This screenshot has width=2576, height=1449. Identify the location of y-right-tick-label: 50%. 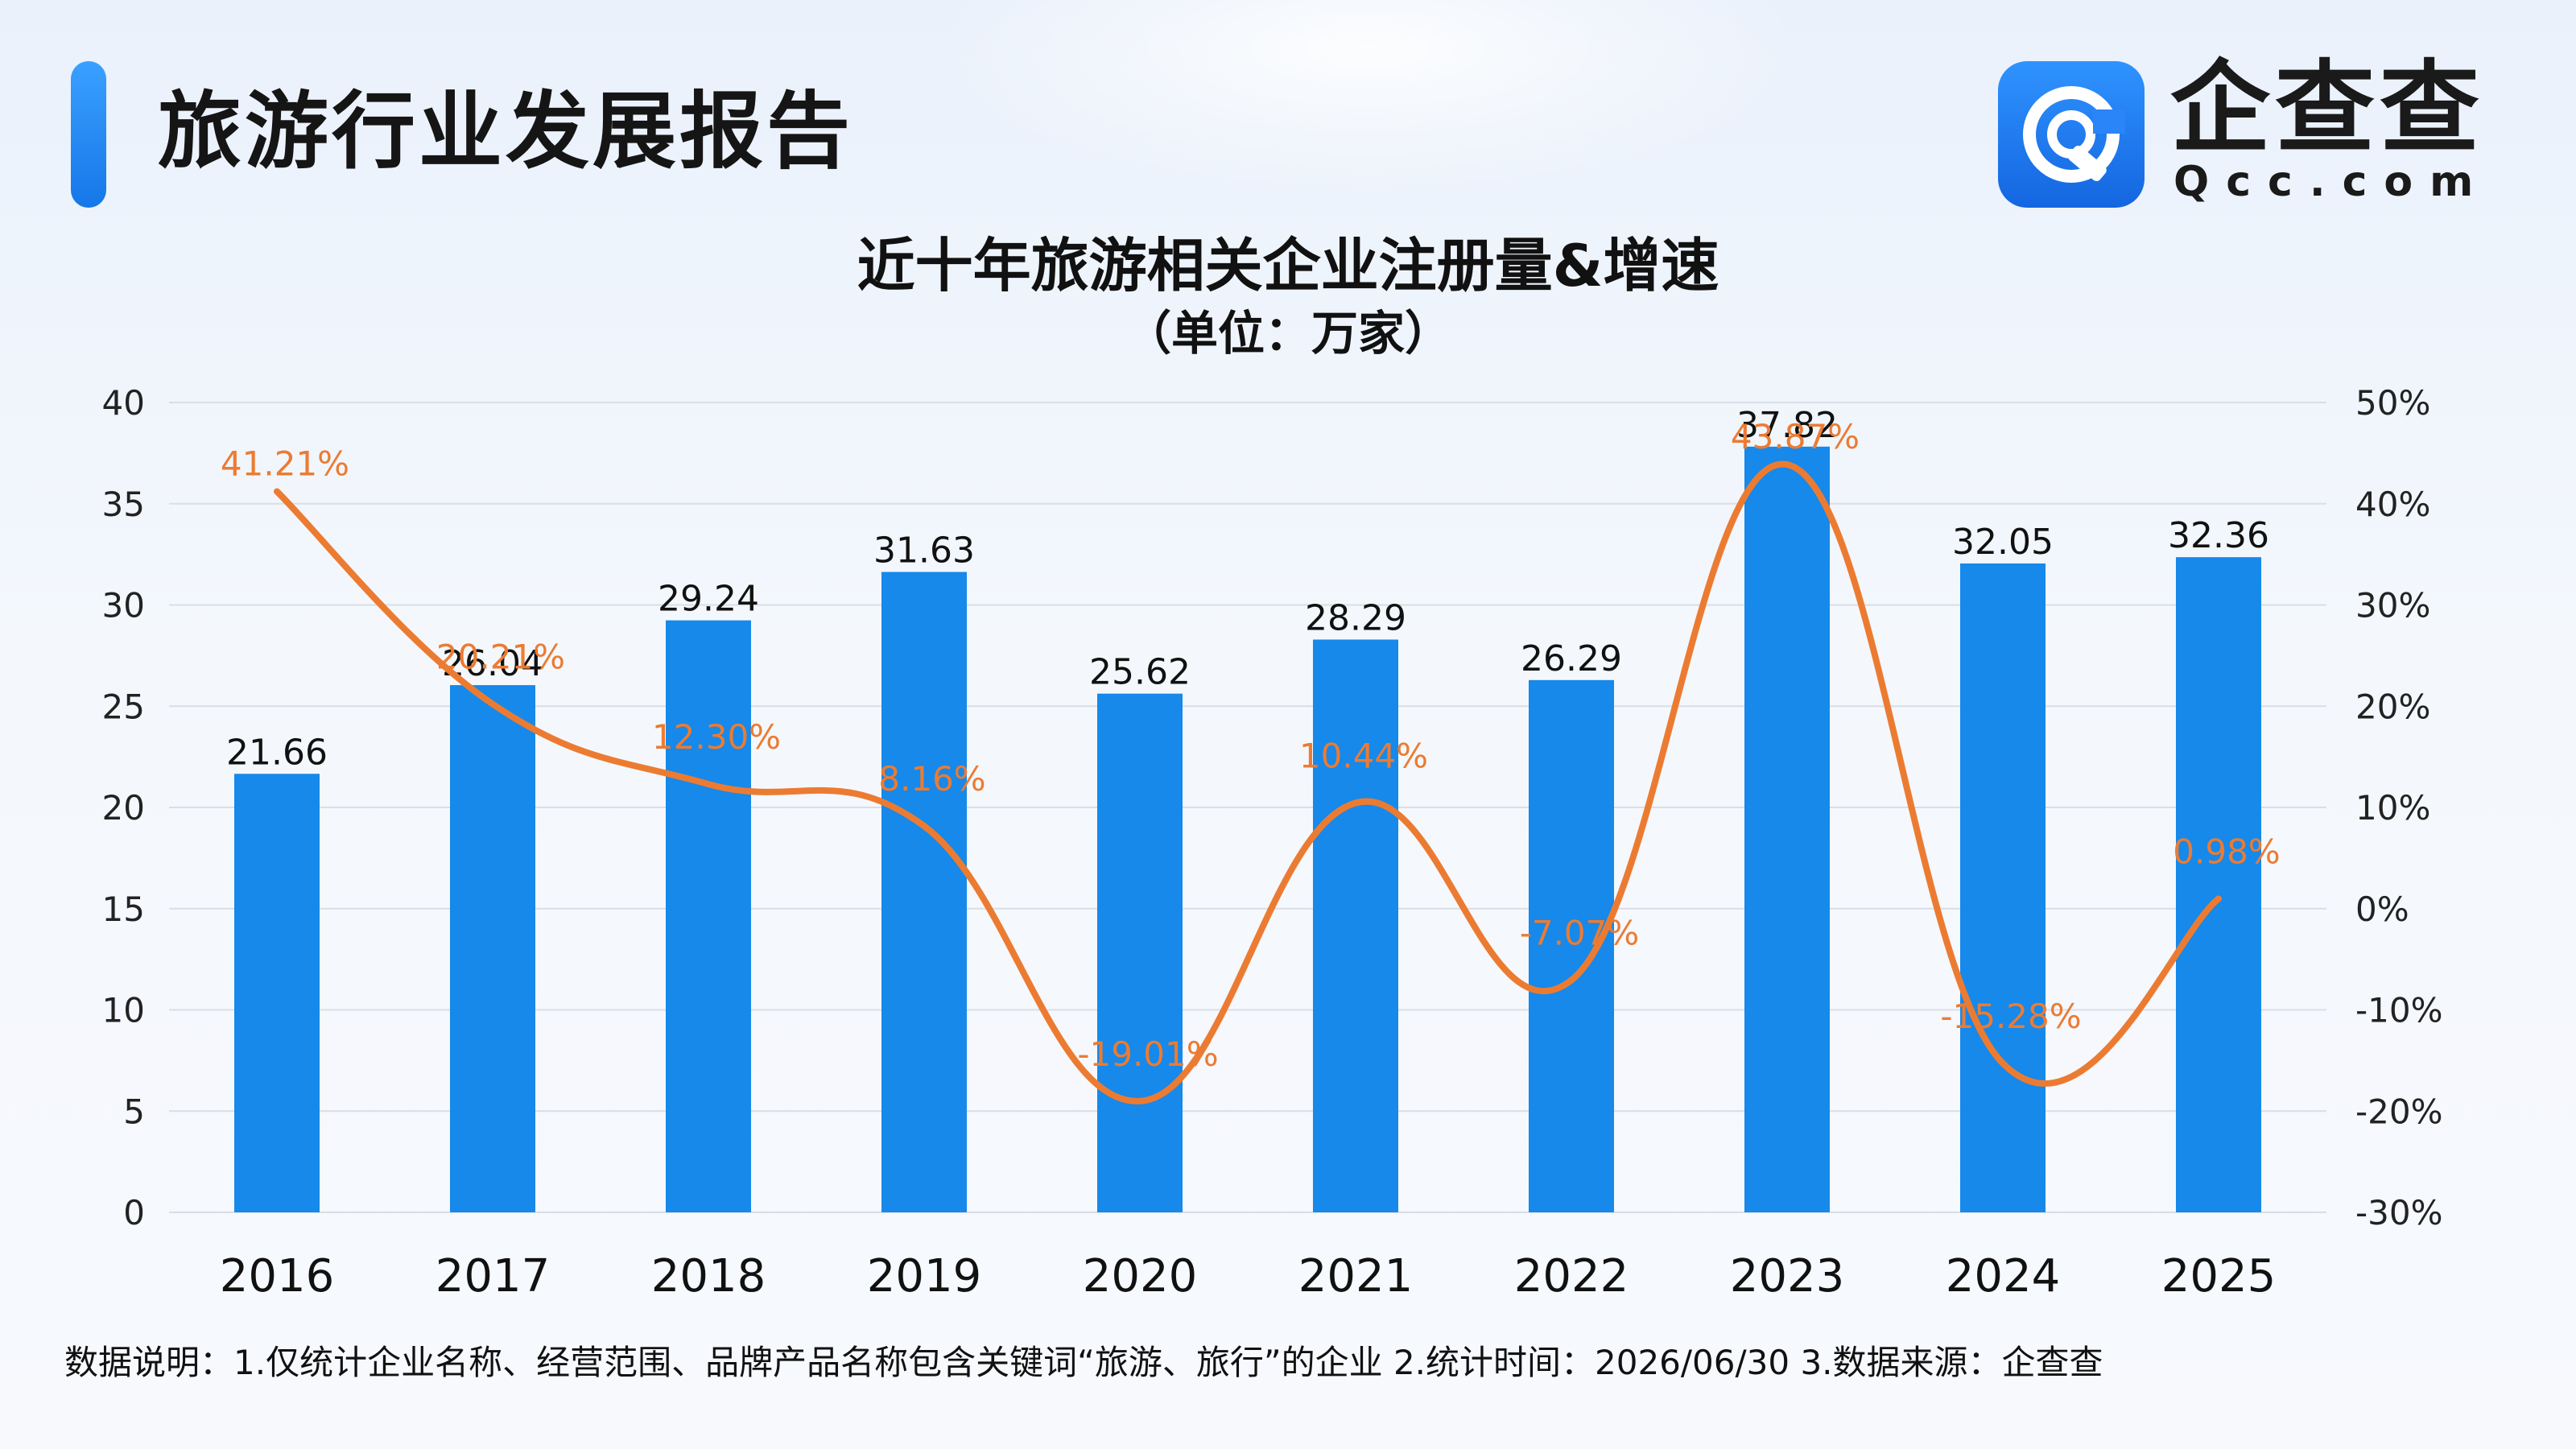
(2392, 403).